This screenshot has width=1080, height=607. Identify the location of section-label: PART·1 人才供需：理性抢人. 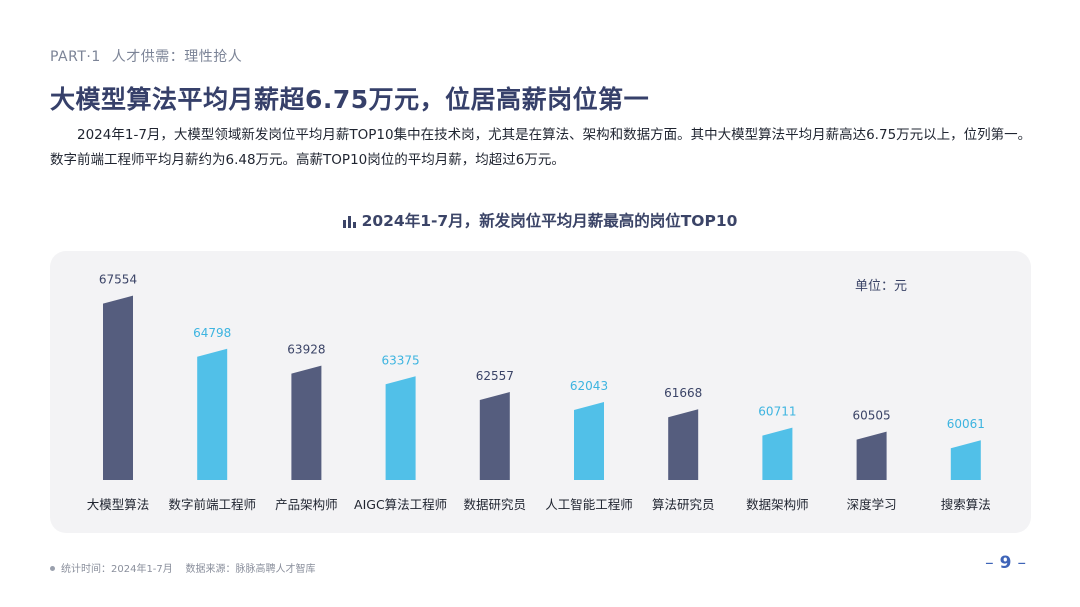
(146, 56).